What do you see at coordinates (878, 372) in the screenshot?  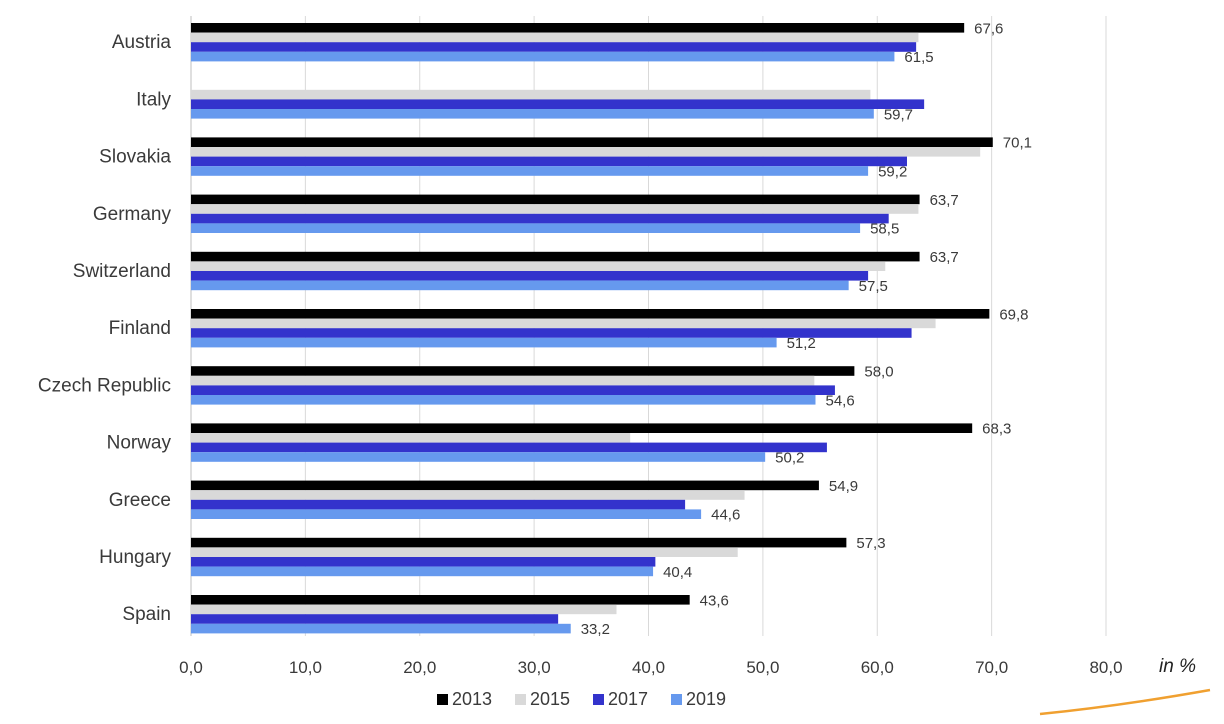 I see `data-label-2013: 58,0` at bounding box center [878, 372].